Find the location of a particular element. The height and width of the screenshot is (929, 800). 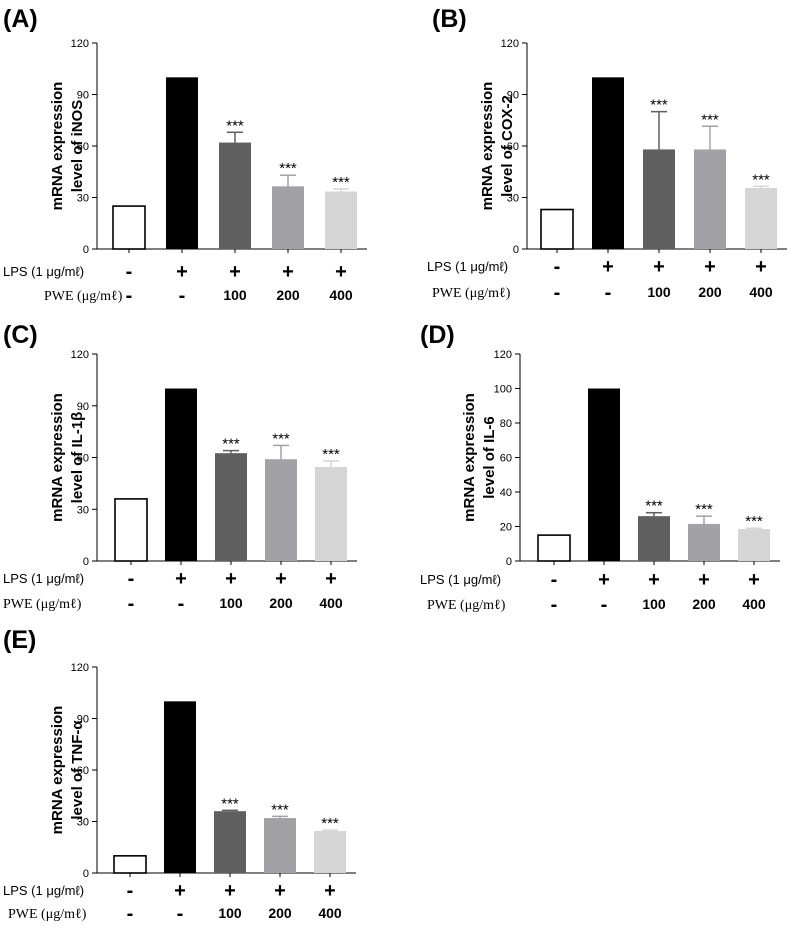

y-tick-label: 90 is located at coordinates (83, 96).